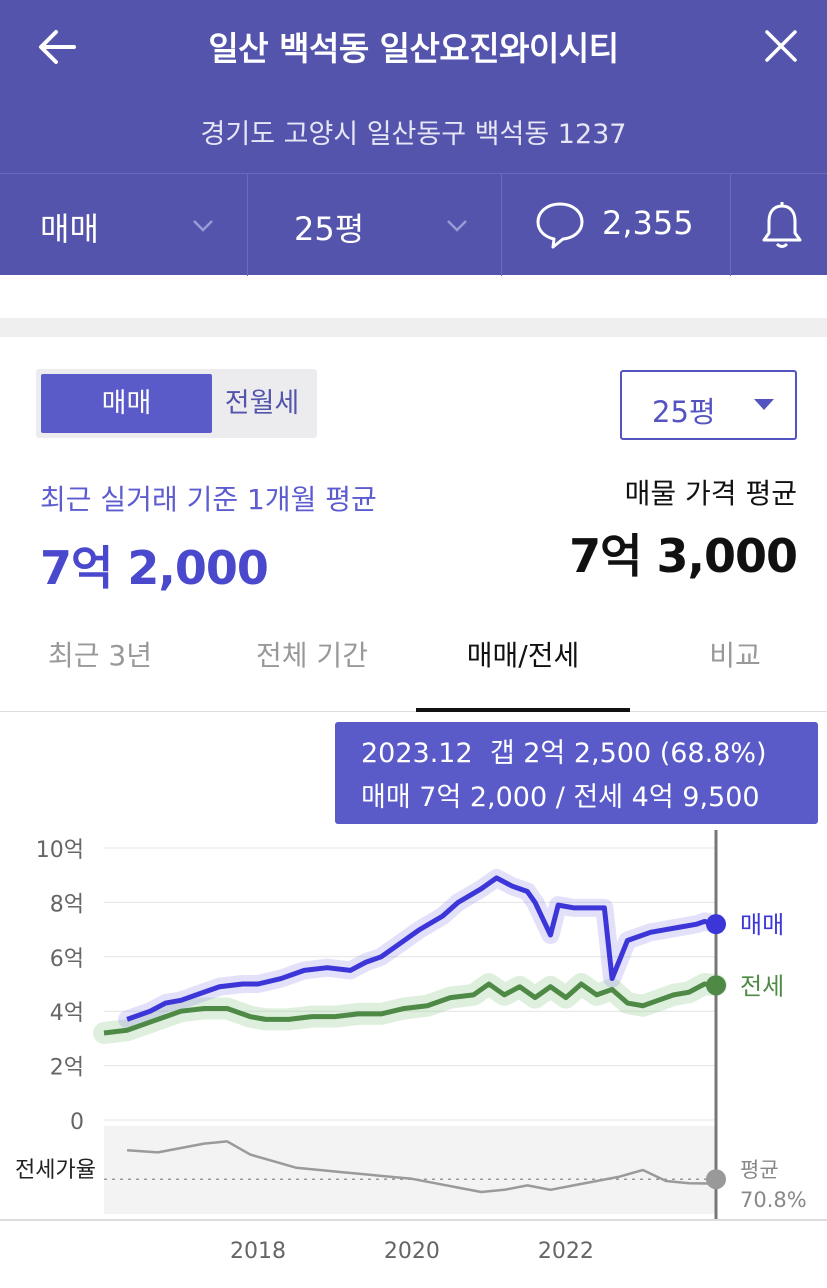 This screenshot has height=1288, width=827. What do you see at coordinates (762, 986) in the screenshot?
I see `jeonse-series-label: 전세` at bounding box center [762, 986].